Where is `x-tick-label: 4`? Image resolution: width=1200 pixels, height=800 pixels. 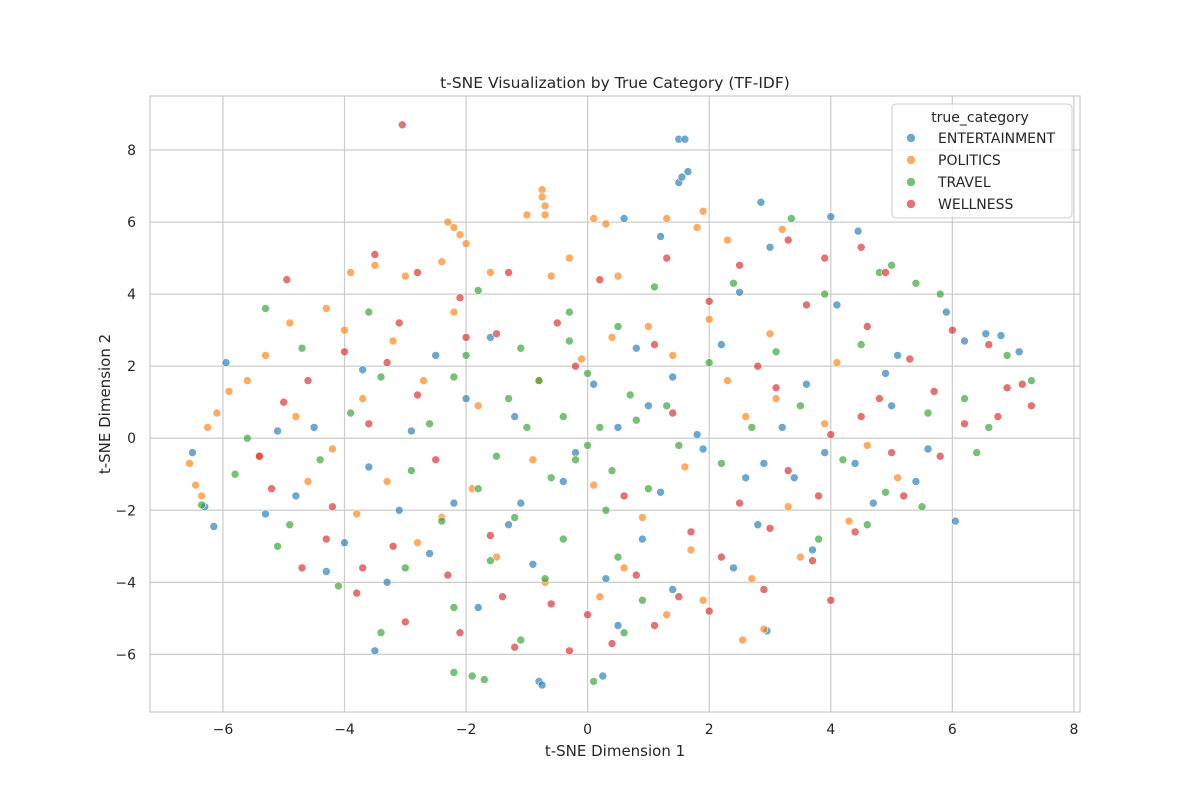
x-tick-label: 4 is located at coordinates (830, 730).